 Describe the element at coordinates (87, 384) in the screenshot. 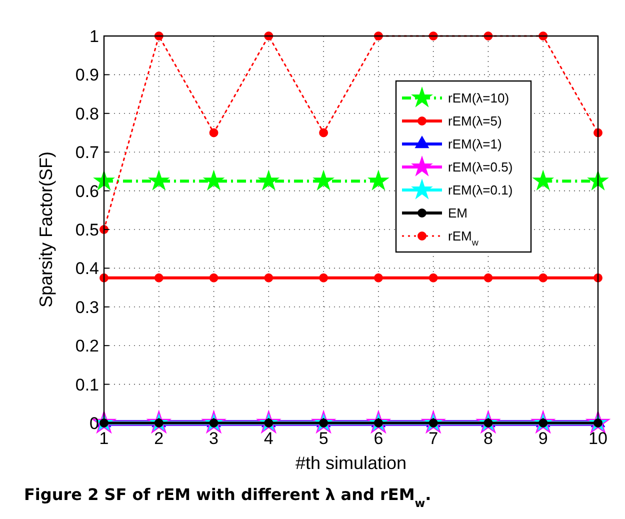

I see `y-tick-label: 0.1` at that location.